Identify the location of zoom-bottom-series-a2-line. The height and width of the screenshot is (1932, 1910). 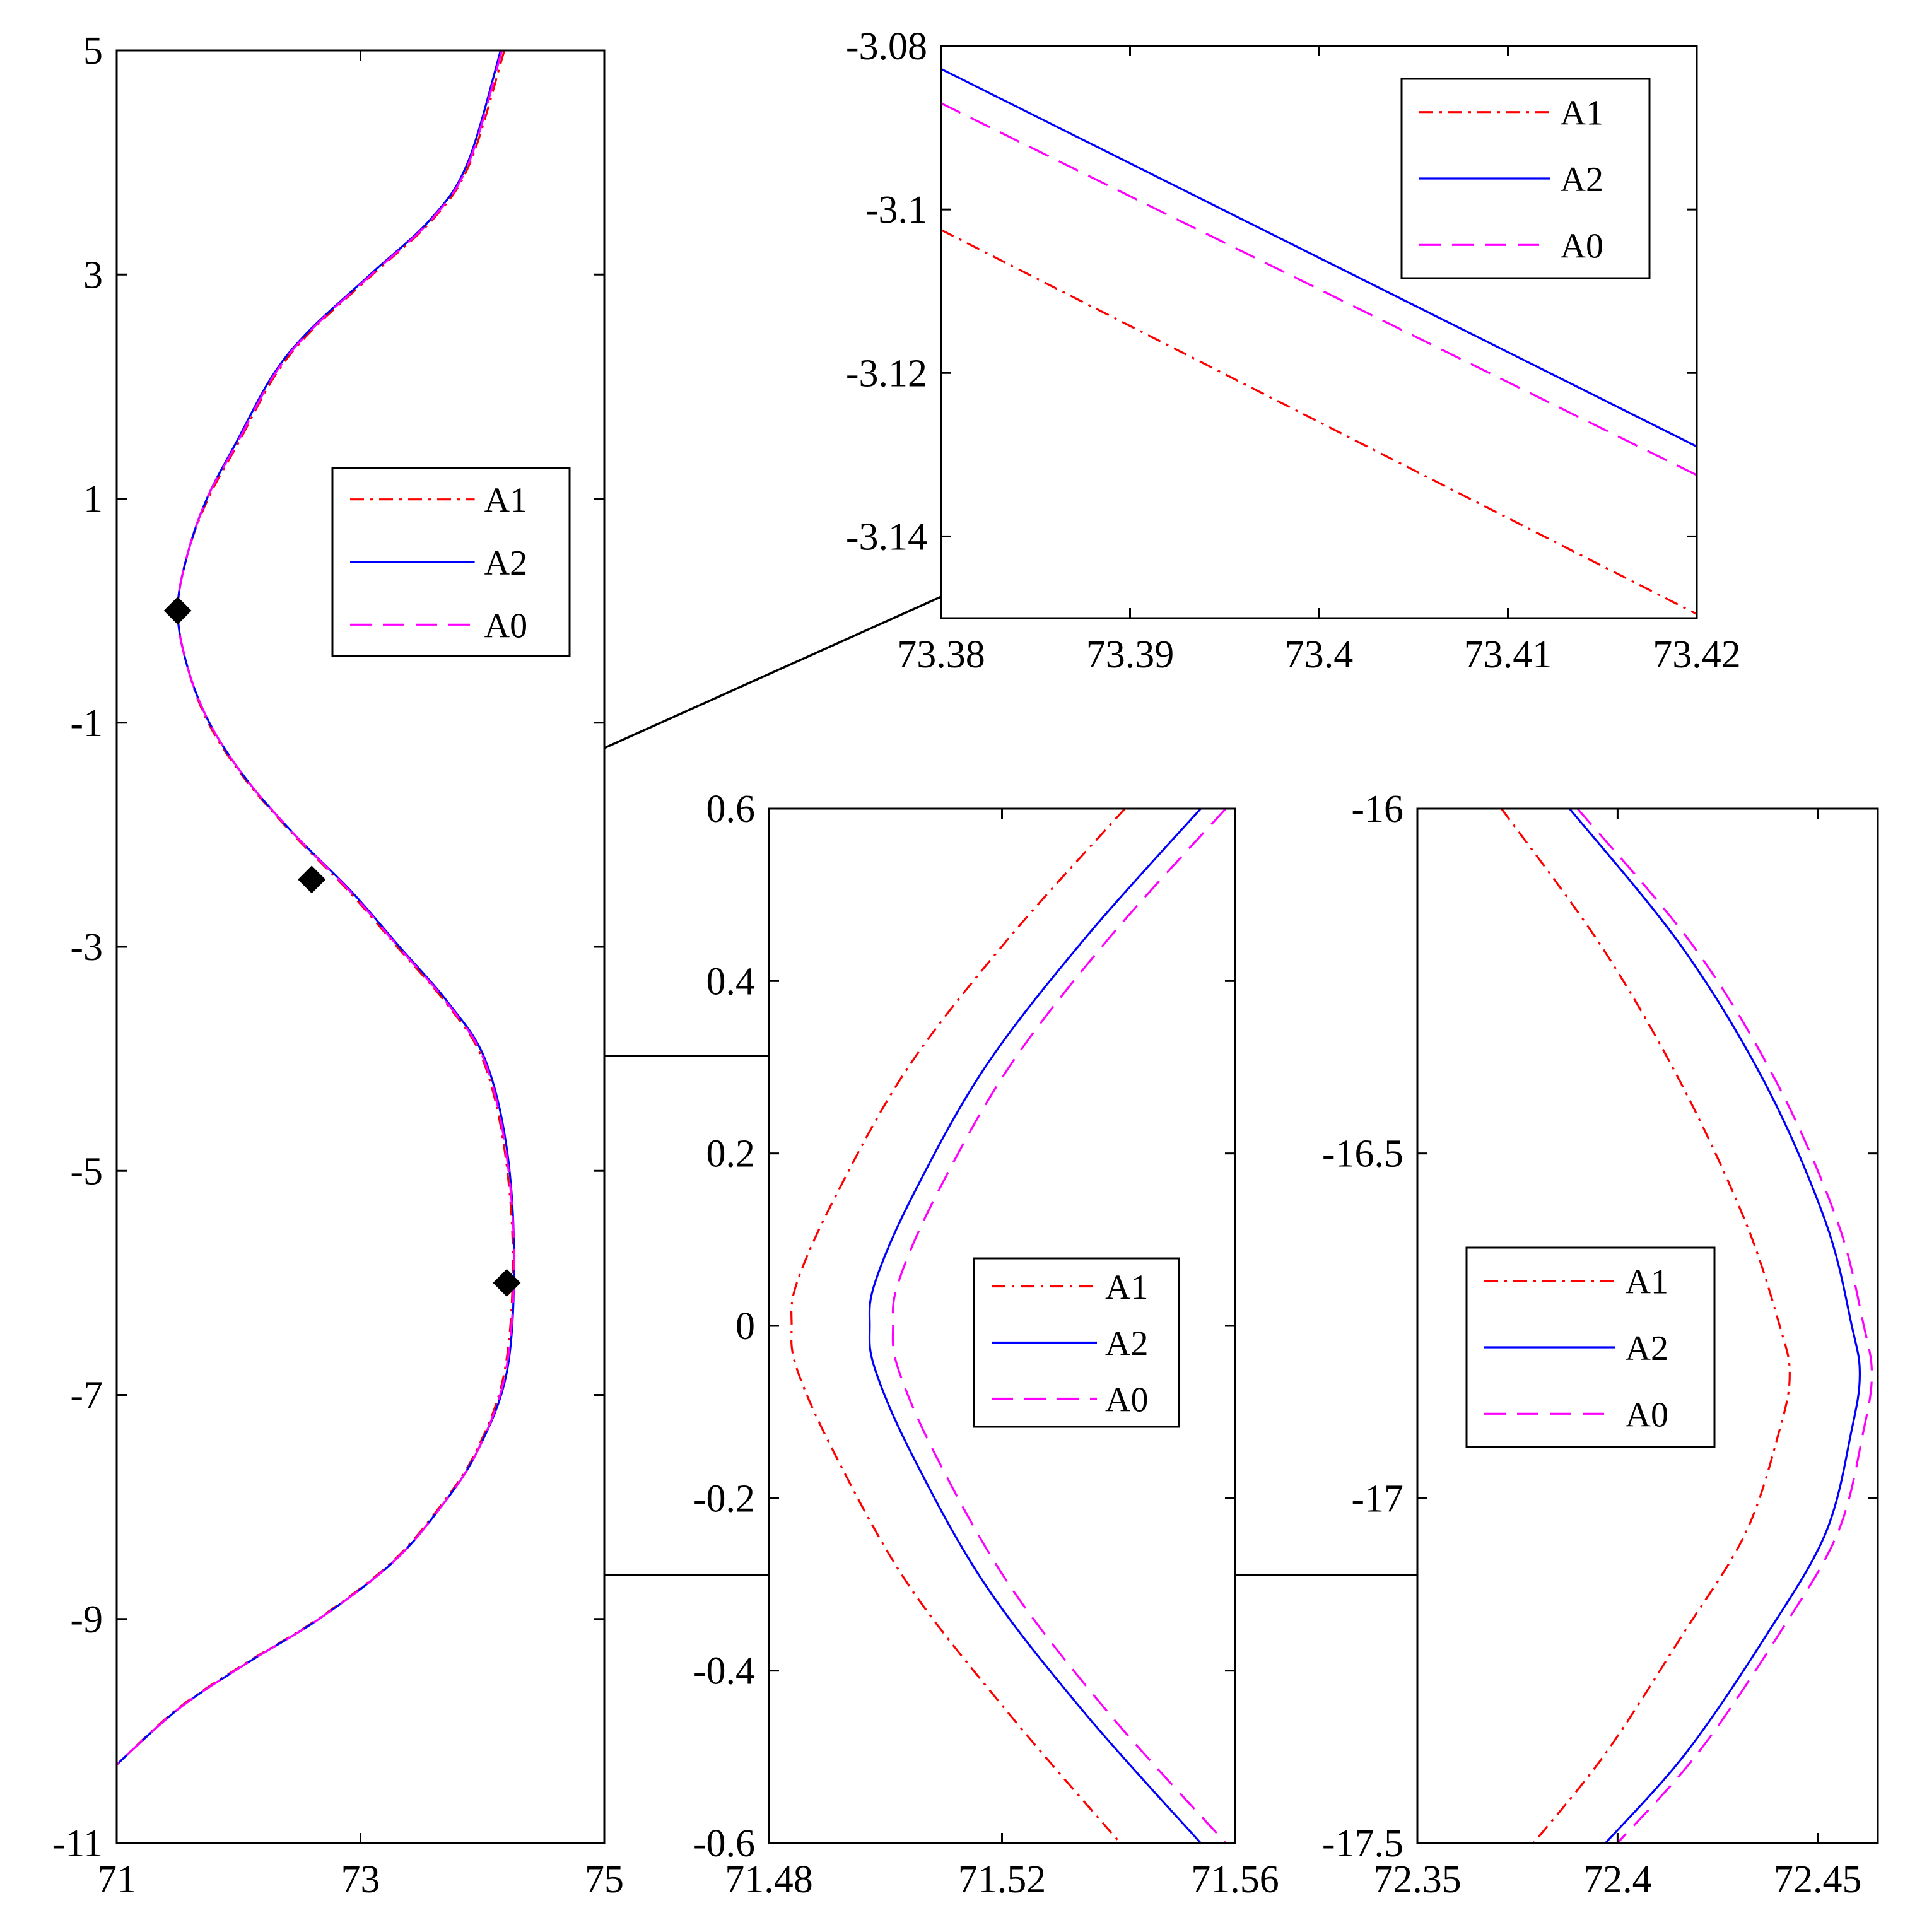
(1714, 1326).